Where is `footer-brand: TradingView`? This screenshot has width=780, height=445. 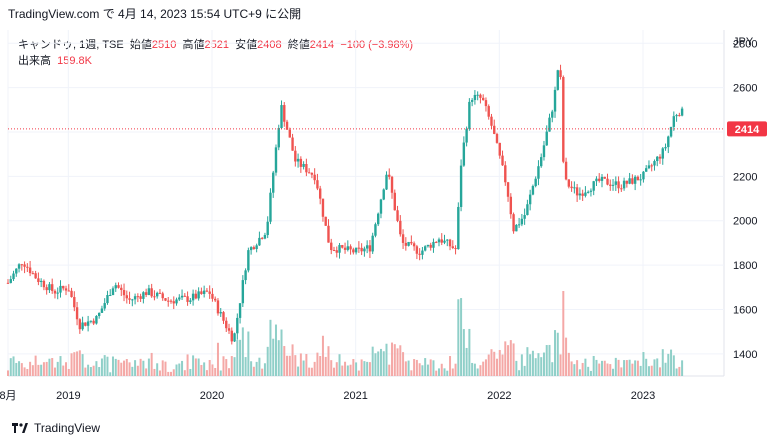 footer-brand: TradingView is located at coordinates (56, 428).